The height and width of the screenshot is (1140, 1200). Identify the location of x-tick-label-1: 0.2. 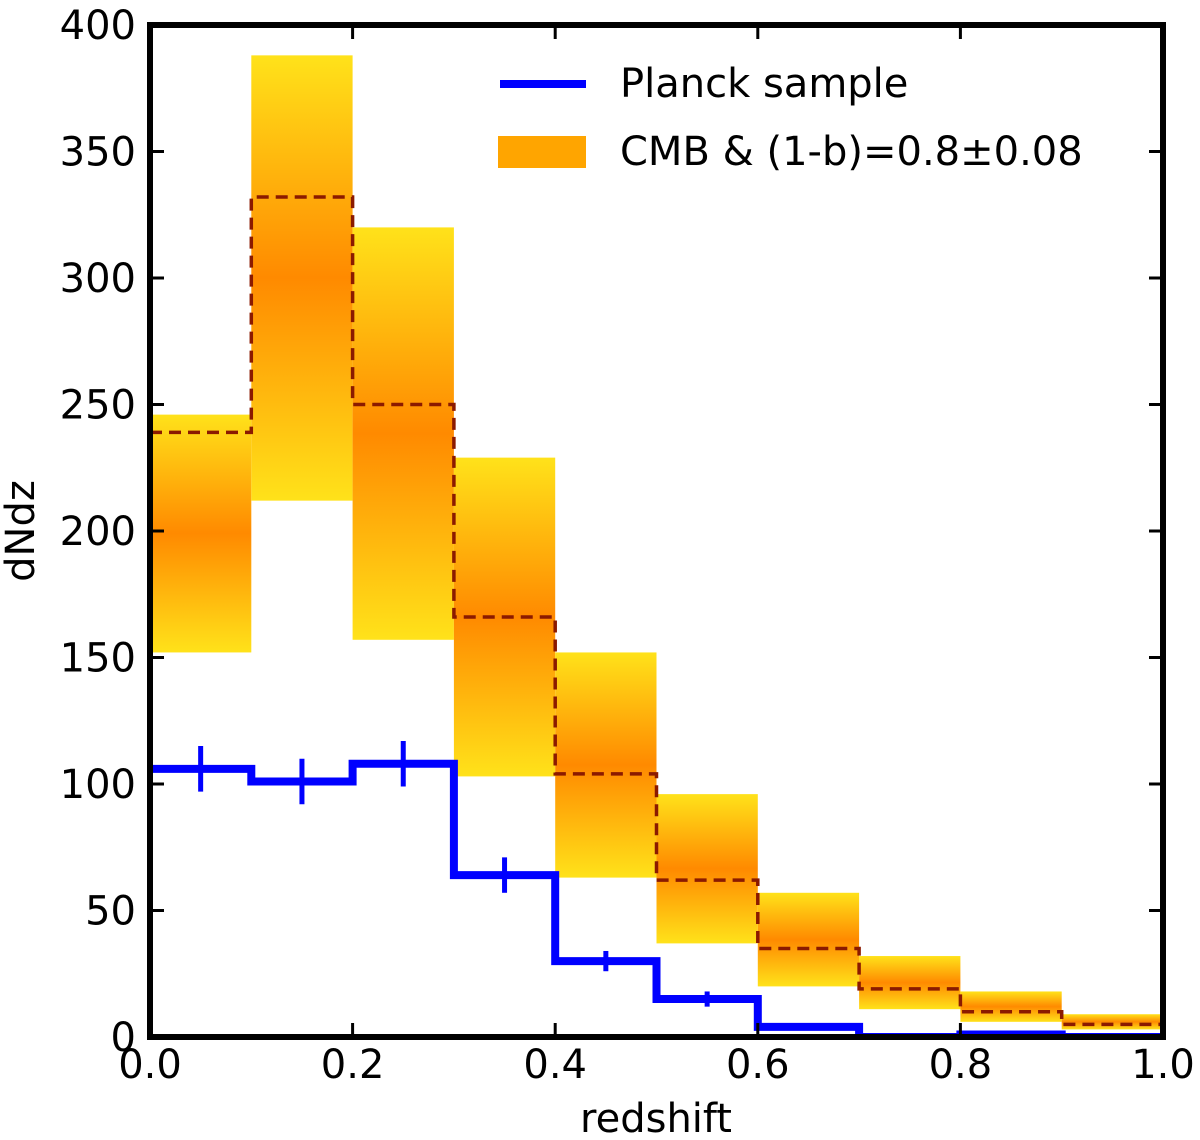
(353, 1065).